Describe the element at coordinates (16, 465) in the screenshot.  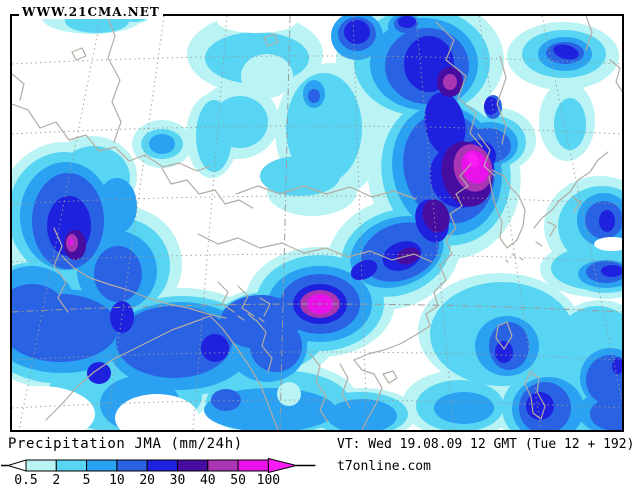
I see `legend-underflow-arrow` at that location.